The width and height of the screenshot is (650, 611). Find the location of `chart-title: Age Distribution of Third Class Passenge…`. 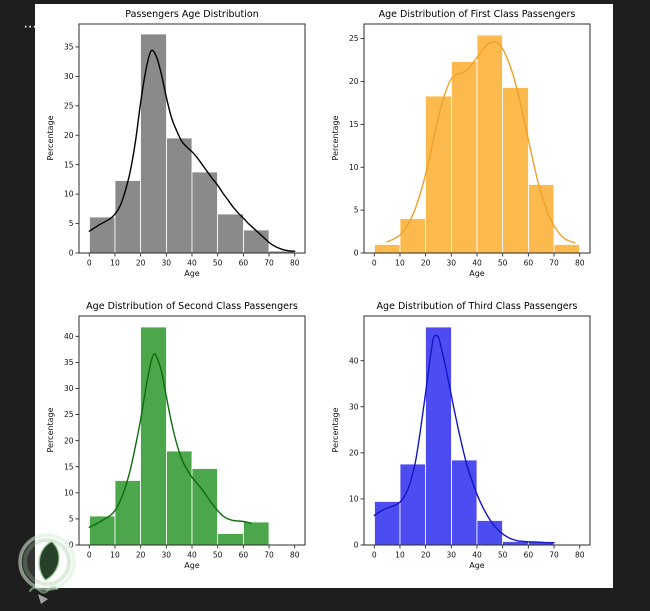

chart-title: Age Distribution of Third Class Passenge… is located at coordinates (477, 306).